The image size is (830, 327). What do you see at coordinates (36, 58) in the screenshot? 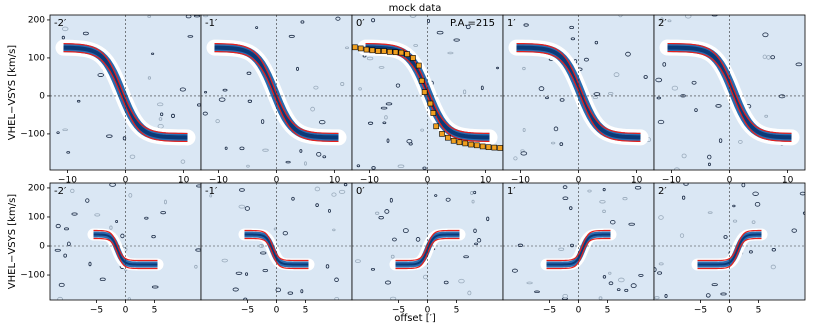
I see `y-tick-label: 100` at bounding box center [36, 58].